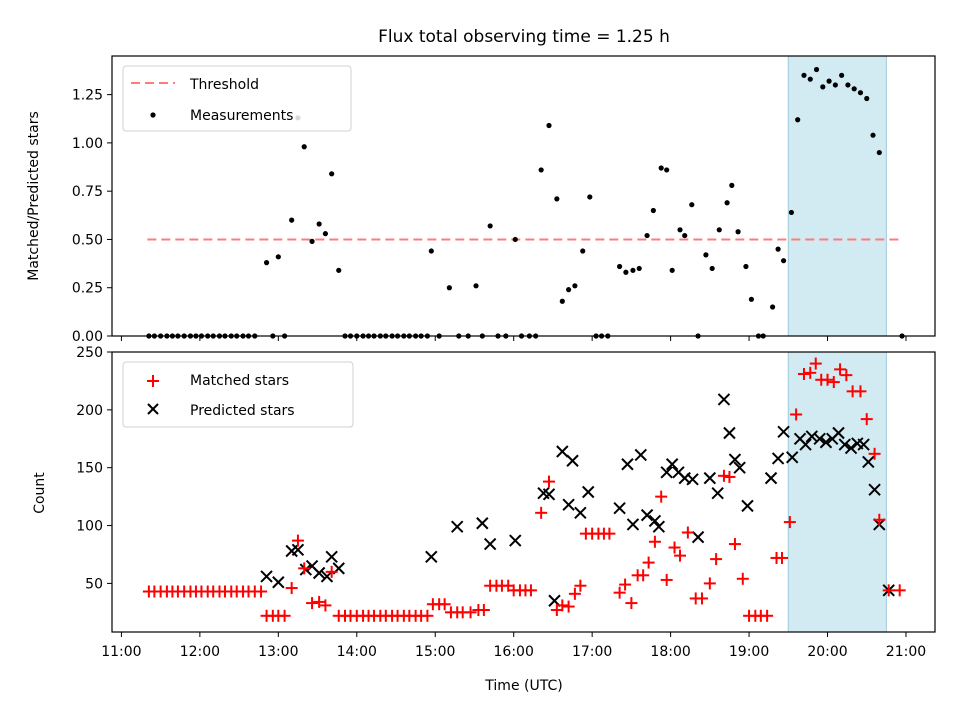 This screenshot has width=960, height=720. What do you see at coordinates (40, 493) in the screenshot?
I see `bottom-y-axis-label: Count` at bounding box center [40, 493].